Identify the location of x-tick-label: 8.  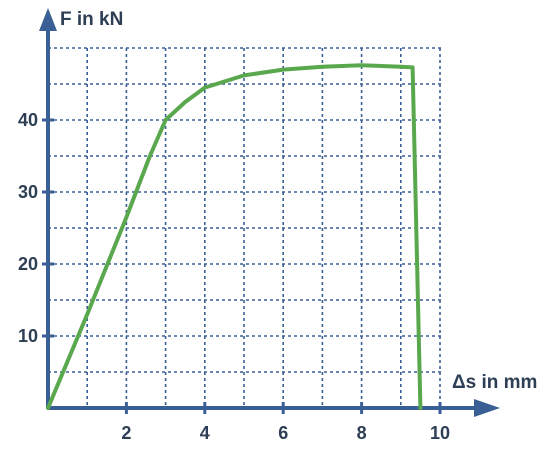
(362, 433).